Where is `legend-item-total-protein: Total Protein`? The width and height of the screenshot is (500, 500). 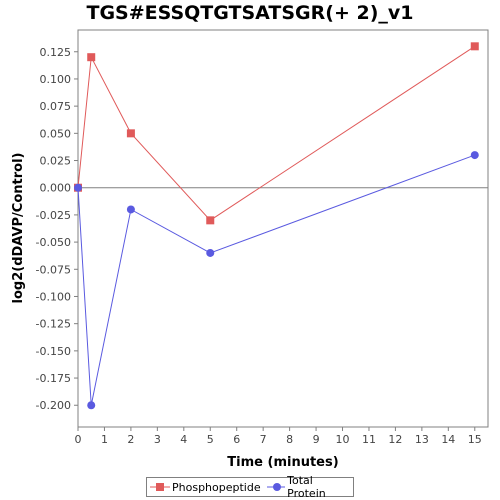
legend-item-total-protein: Total Protein is located at coordinates (308, 487).